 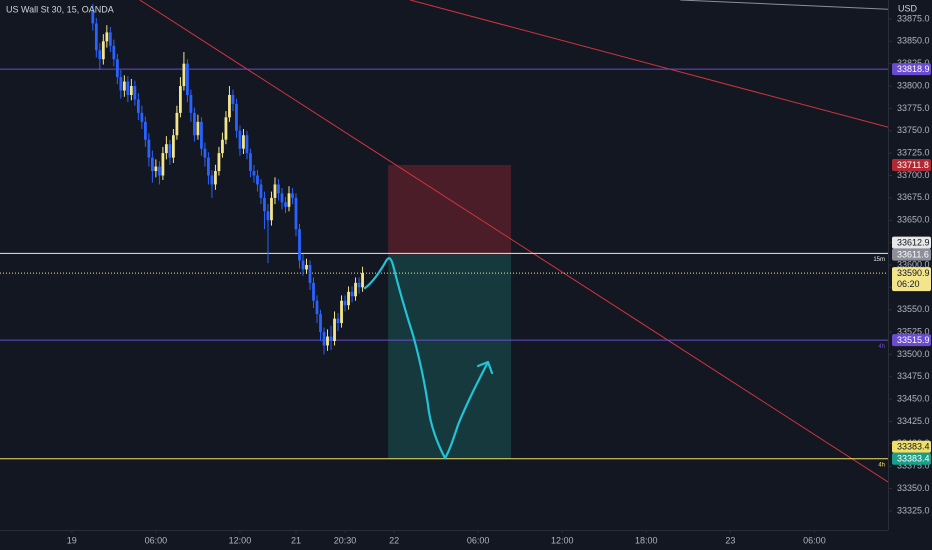 What do you see at coordinates (450, 356) in the screenshot?
I see `target-zone` at bounding box center [450, 356].